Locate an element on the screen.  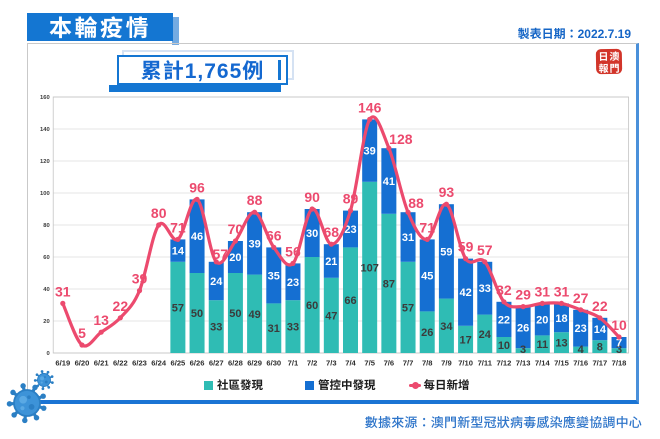
x-axis-label: 7/8 is located at coordinates (427, 363).